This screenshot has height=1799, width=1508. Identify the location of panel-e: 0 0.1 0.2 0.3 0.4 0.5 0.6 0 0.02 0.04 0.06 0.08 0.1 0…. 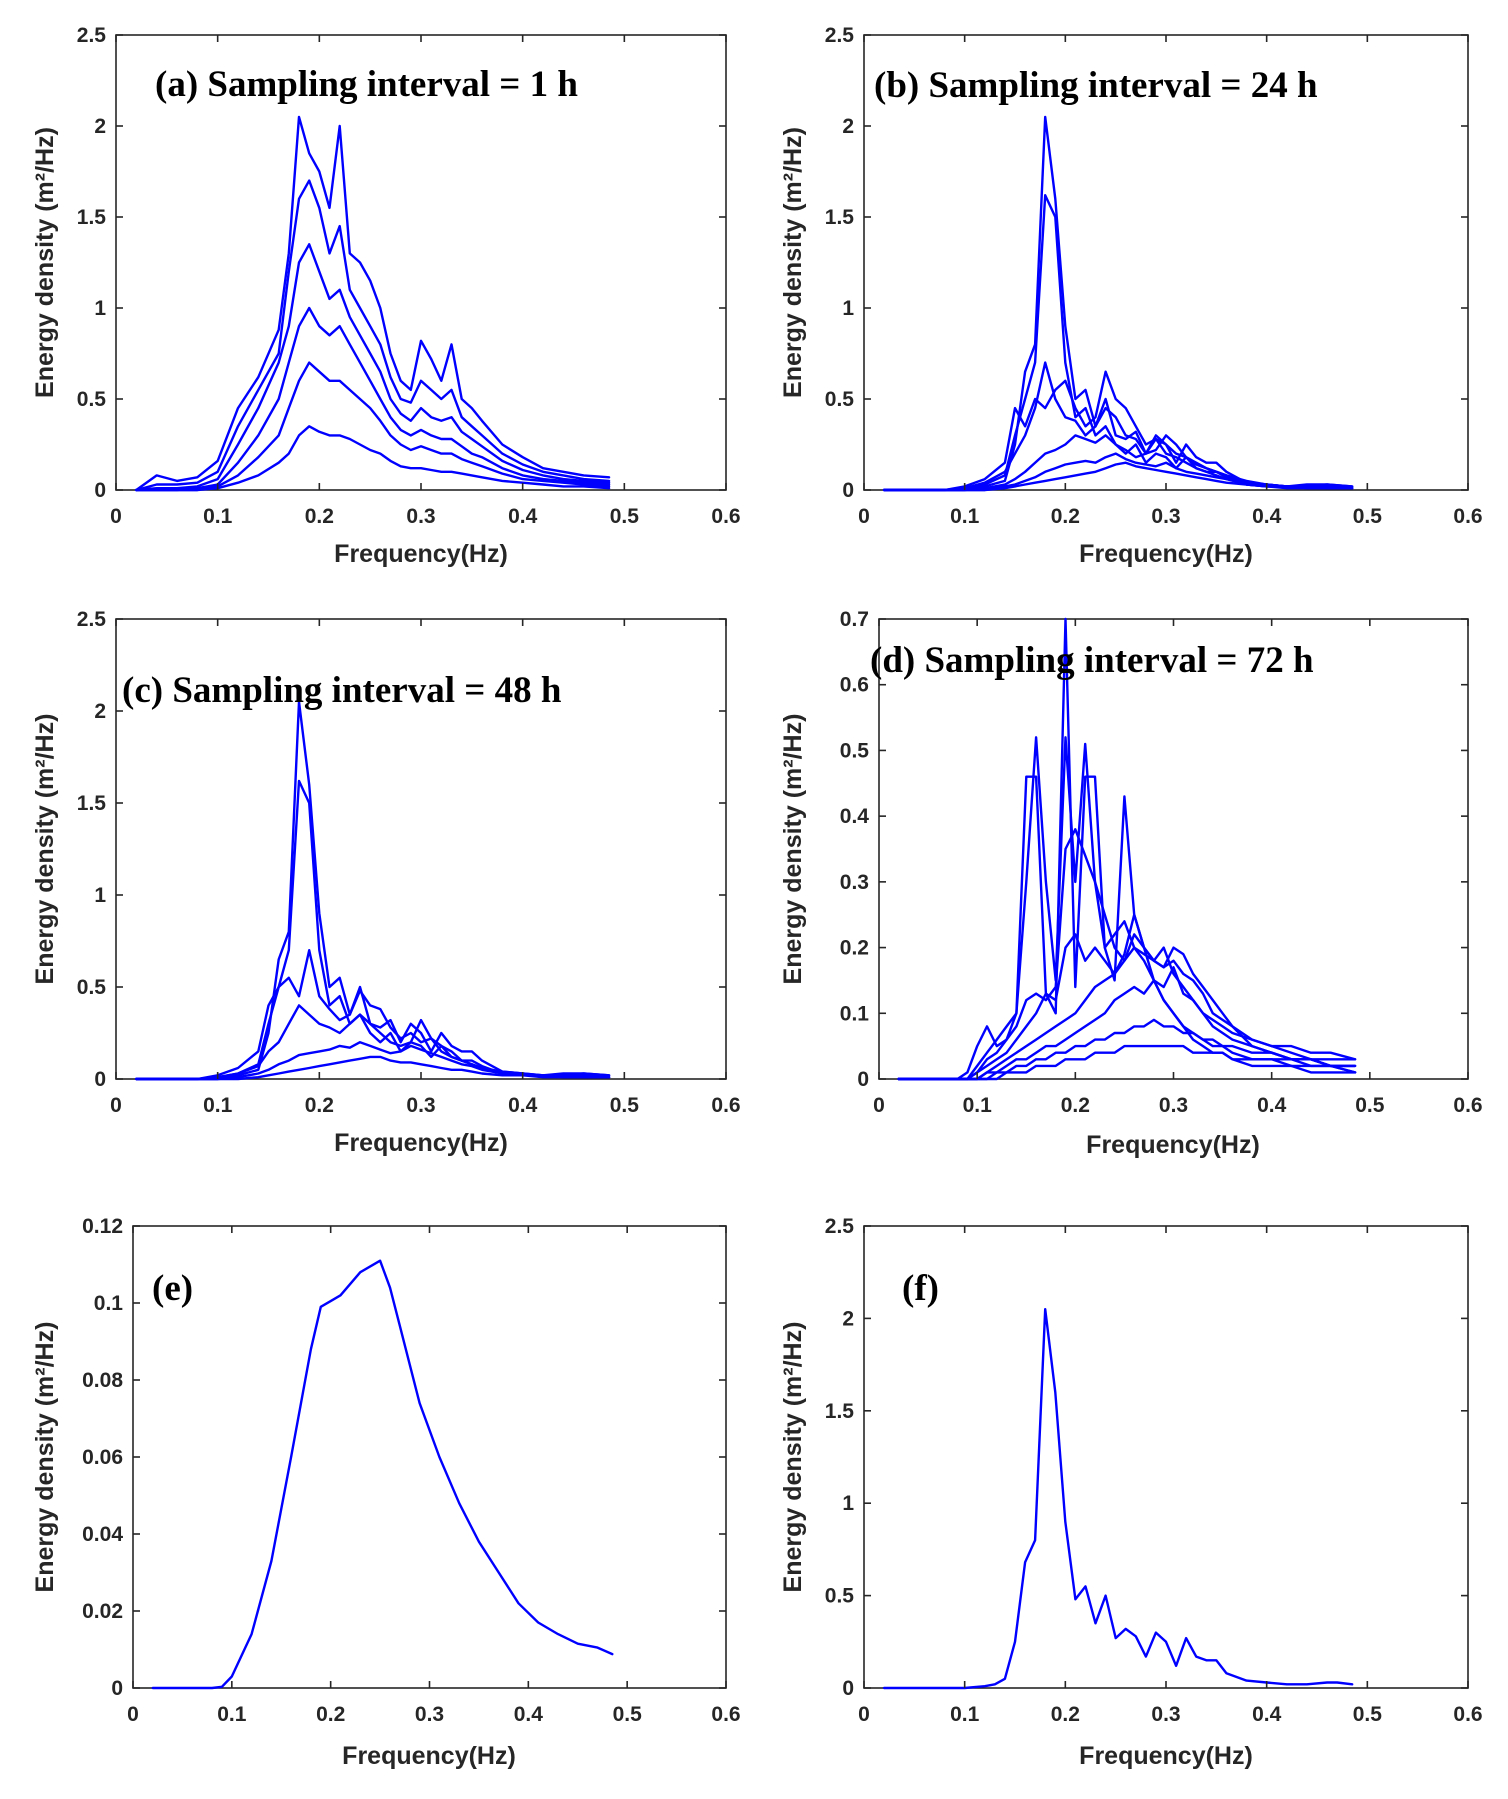
(386, 1492).